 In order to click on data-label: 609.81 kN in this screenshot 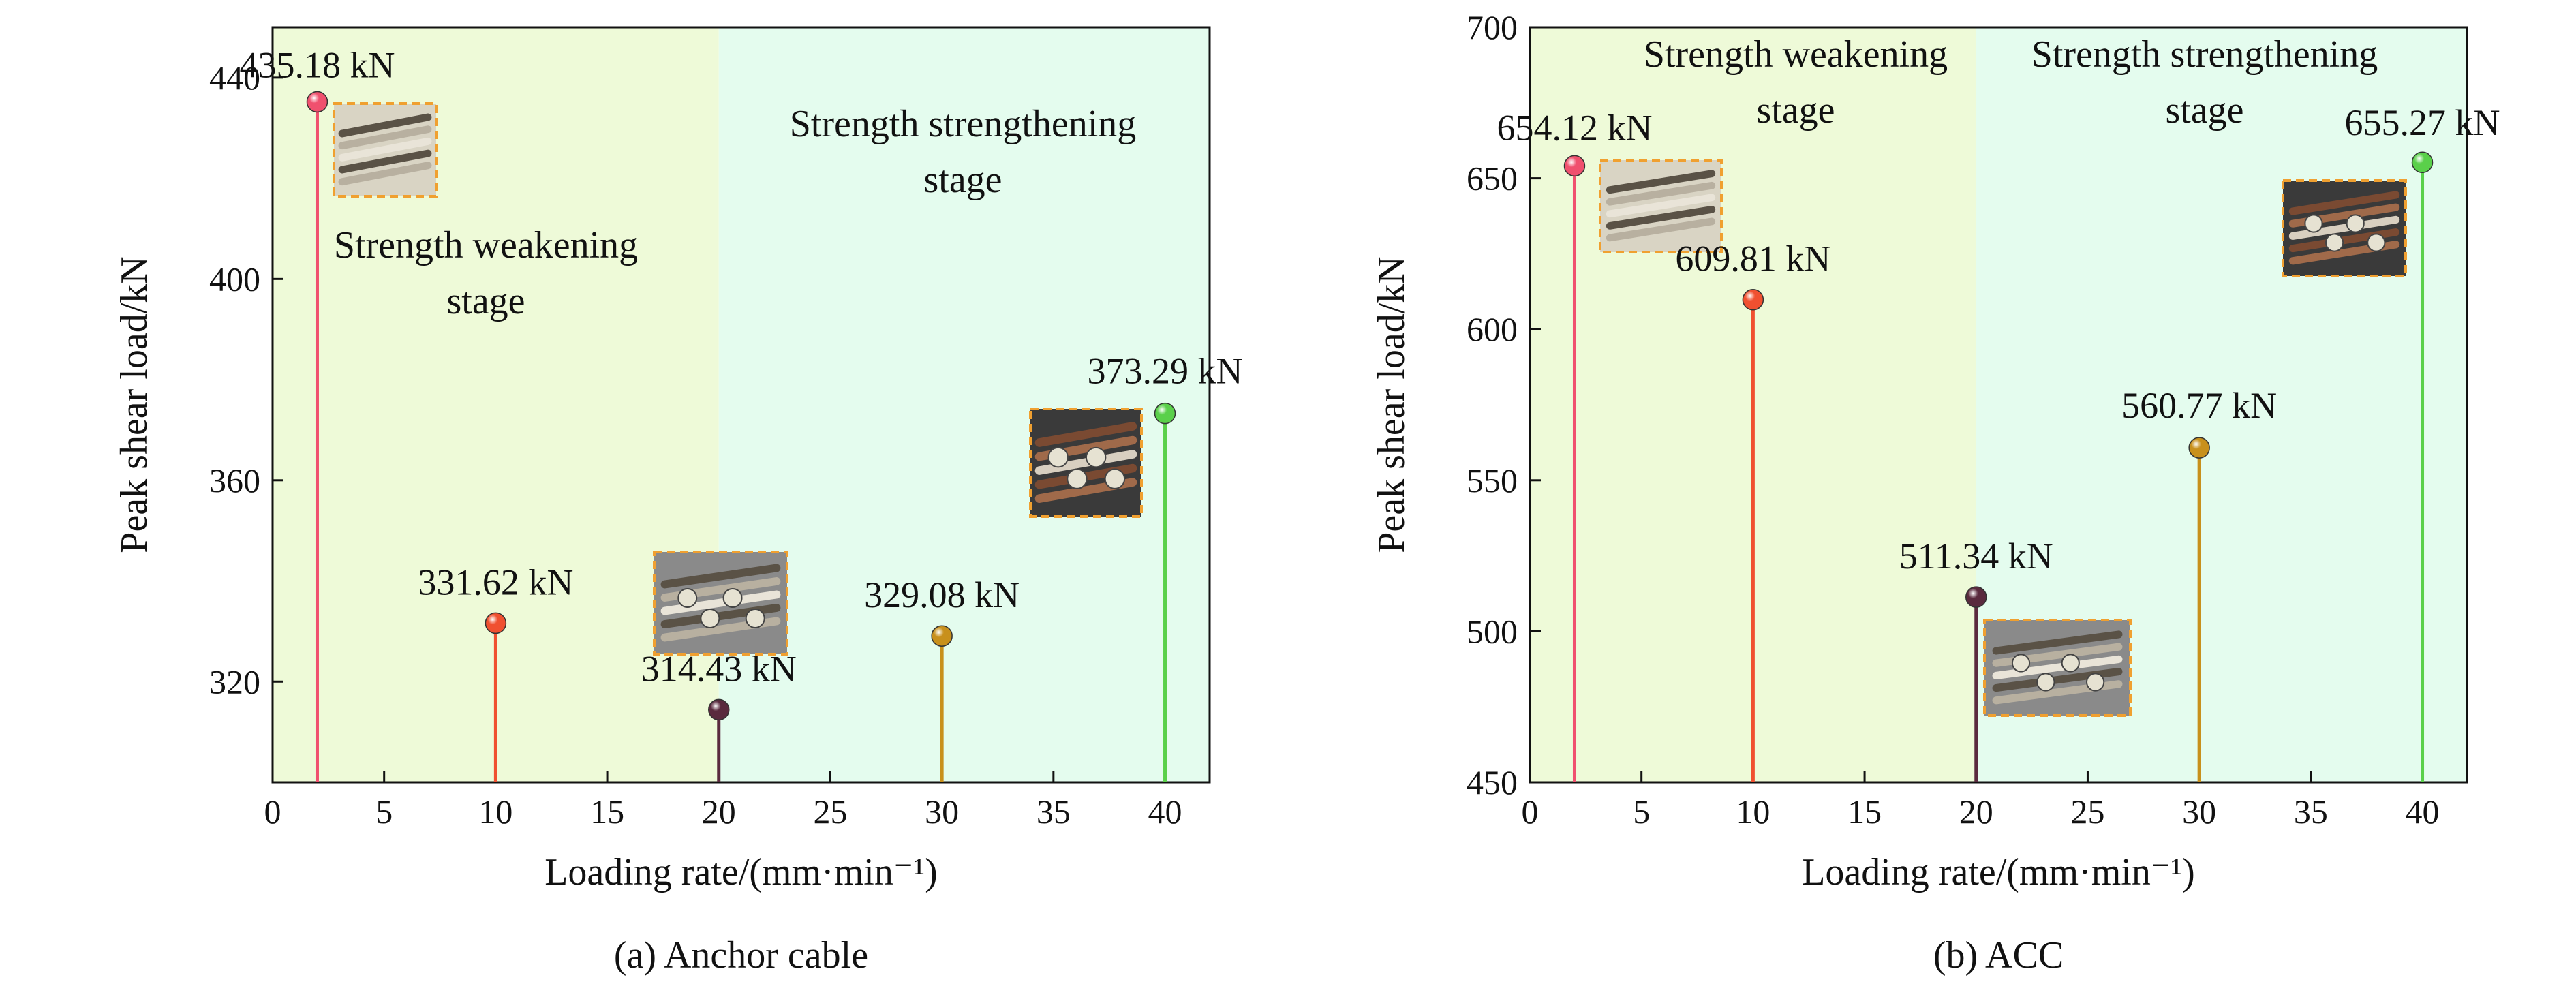, I will do `click(1753, 259)`.